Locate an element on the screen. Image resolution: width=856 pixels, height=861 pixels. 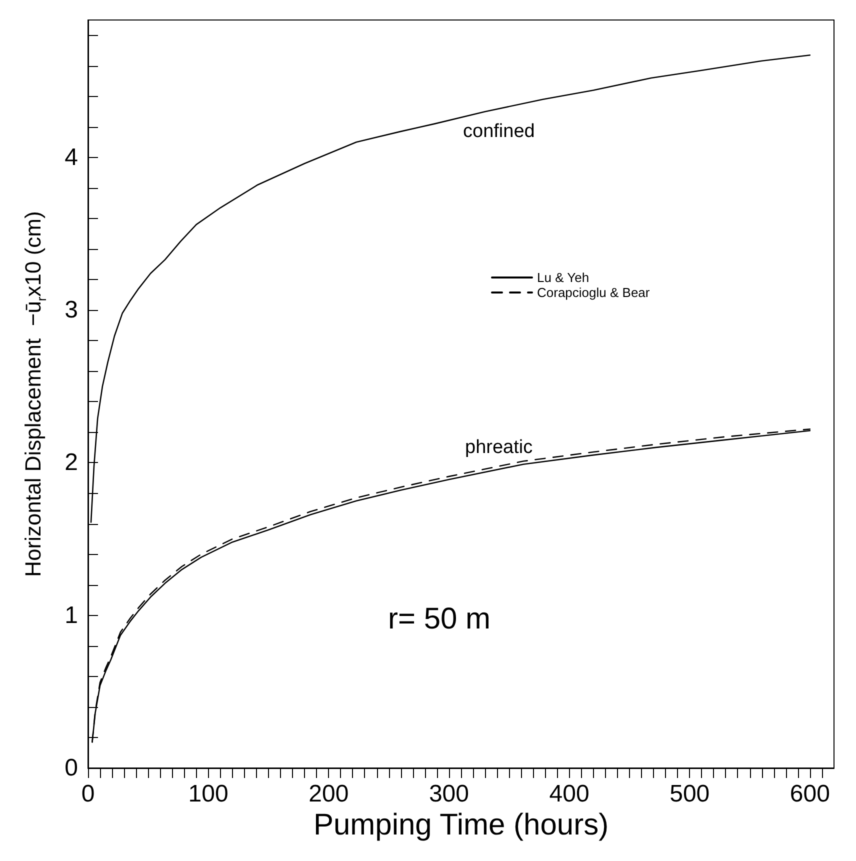
legend-label: Lu & Yeh is located at coordinates (563, 277).